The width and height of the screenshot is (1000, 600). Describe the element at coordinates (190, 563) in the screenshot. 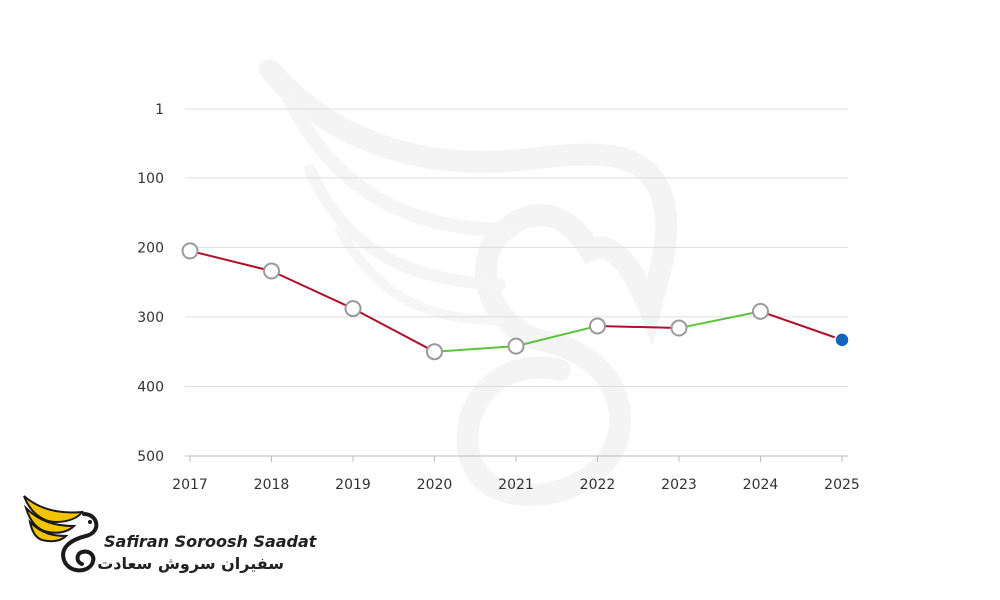

I see `logo-text-persian: سفیران سروش سعادت` at that location.